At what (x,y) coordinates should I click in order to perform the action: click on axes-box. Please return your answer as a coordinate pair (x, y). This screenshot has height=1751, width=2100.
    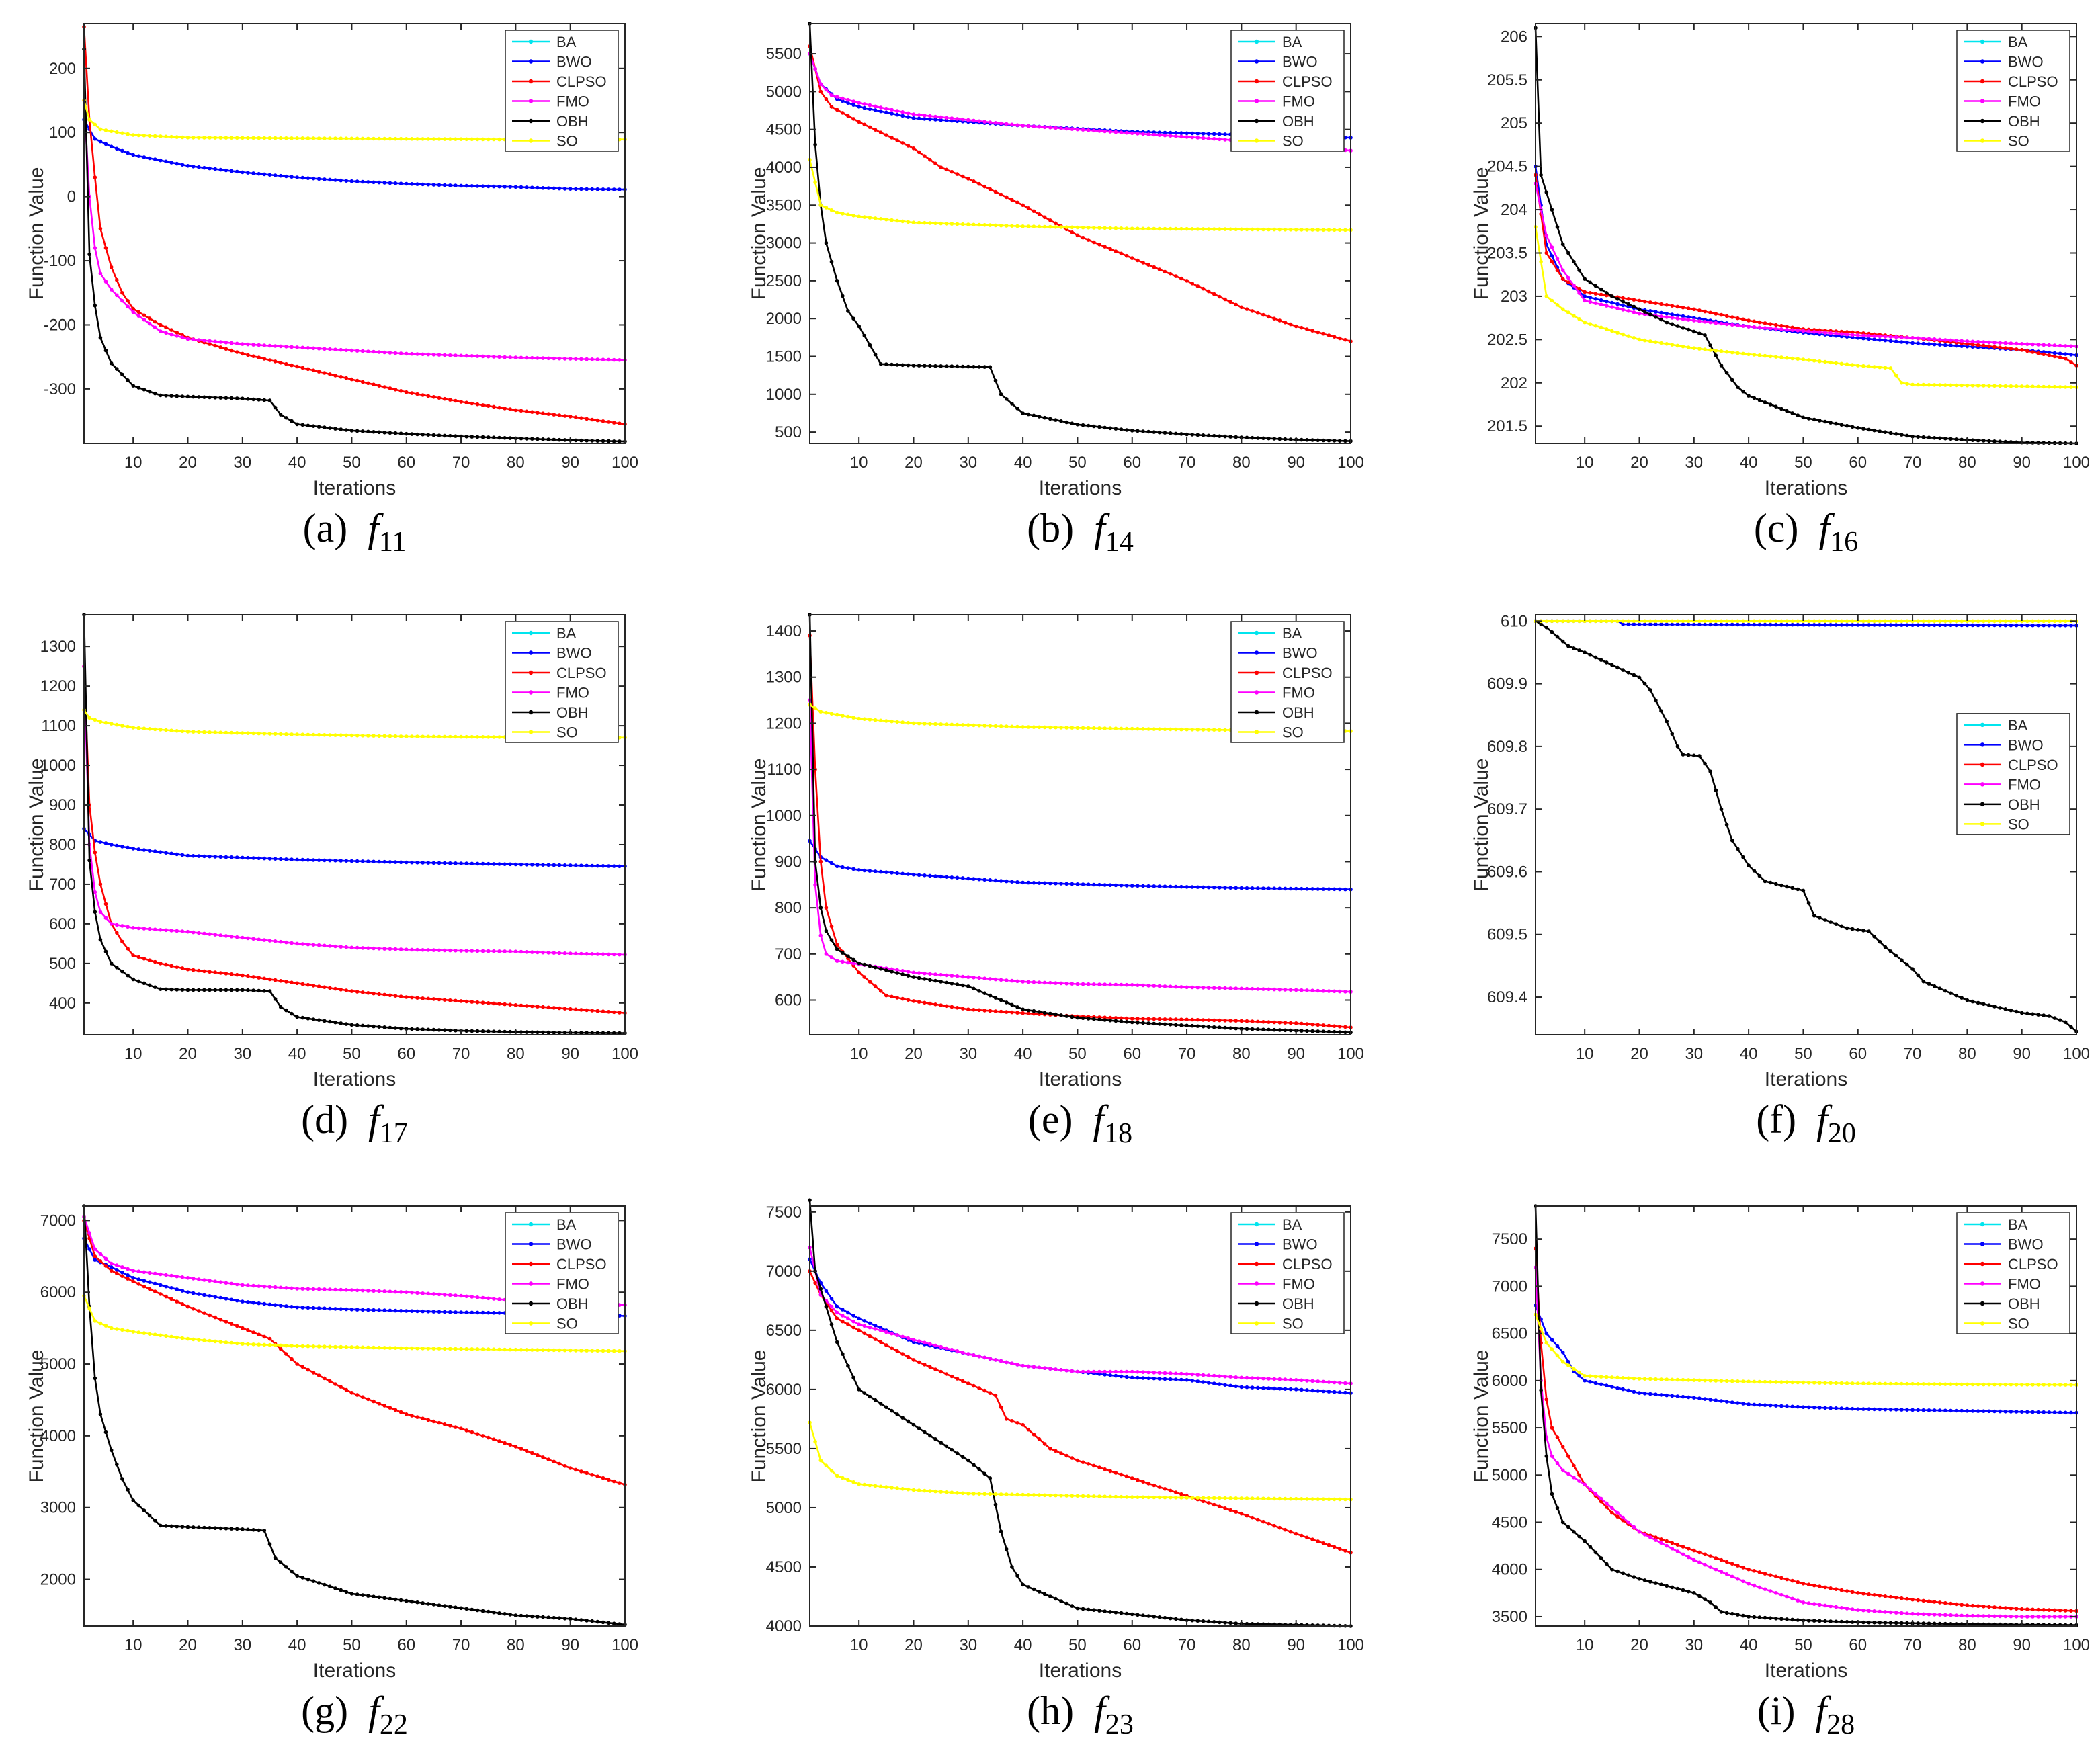
    Looking at the image, I should click on (1806, 233).